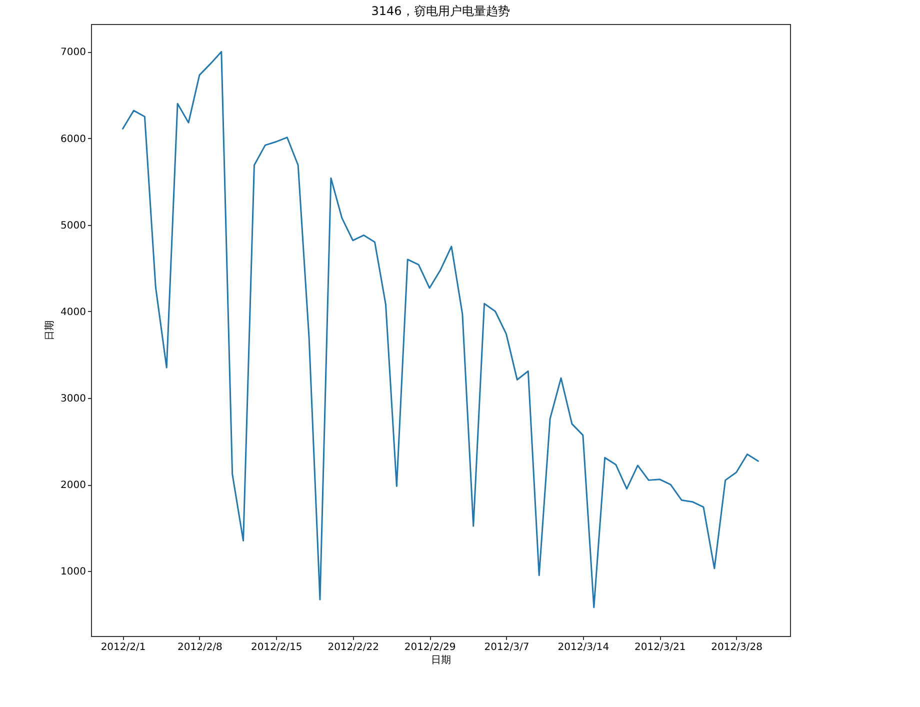  What do you see at coordinates (73, 139) in the screenshot?
I see `y-tick-label: 6000` at bounding box center [73, 139].